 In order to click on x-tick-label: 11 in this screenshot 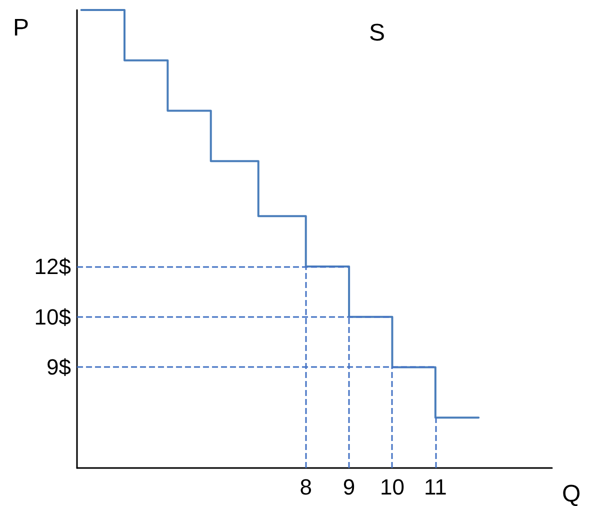, I will do `click(435, 487)`.